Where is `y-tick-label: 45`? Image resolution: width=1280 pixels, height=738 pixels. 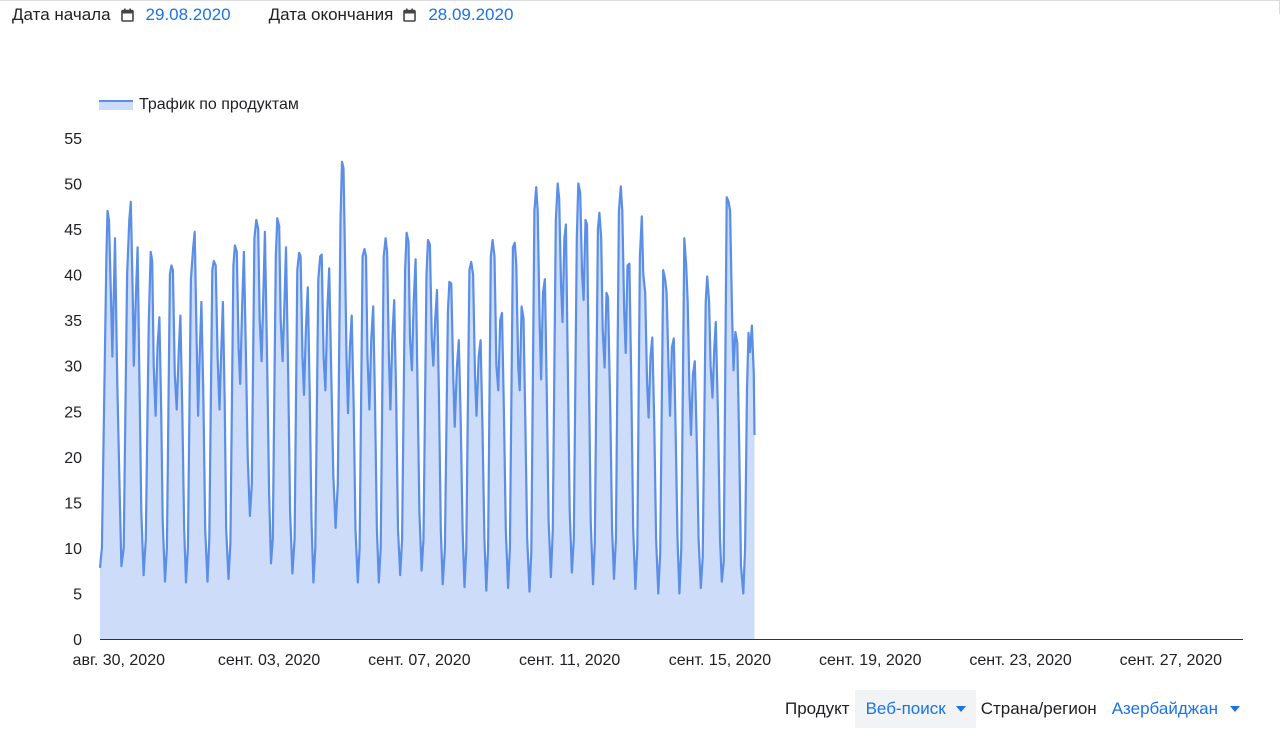 y-tick-label: 45 is located at coordinates (73, 230).